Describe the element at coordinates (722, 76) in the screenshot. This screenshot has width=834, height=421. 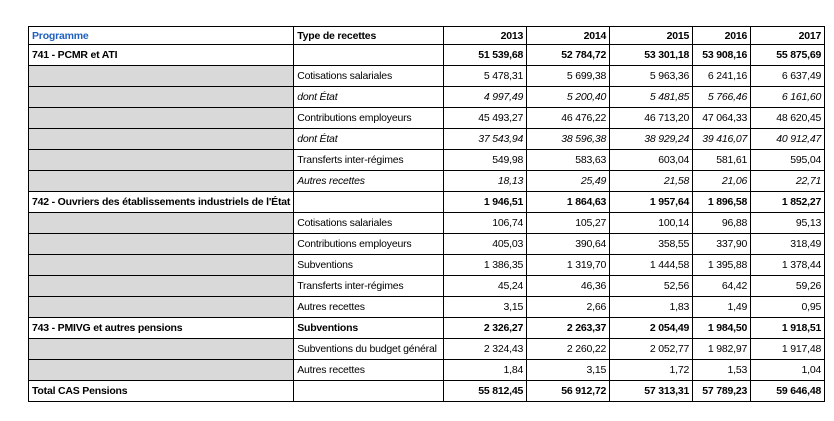
I see `value-cell: 6 241,16` at that location.